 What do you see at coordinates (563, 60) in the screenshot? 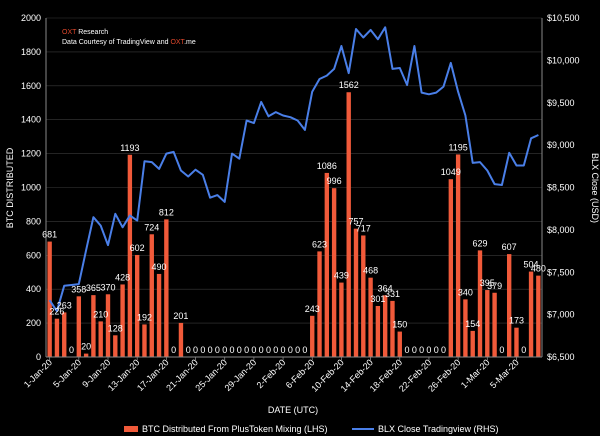
I see `right-tick-label: $10,000` at bounding box center [563, 60].